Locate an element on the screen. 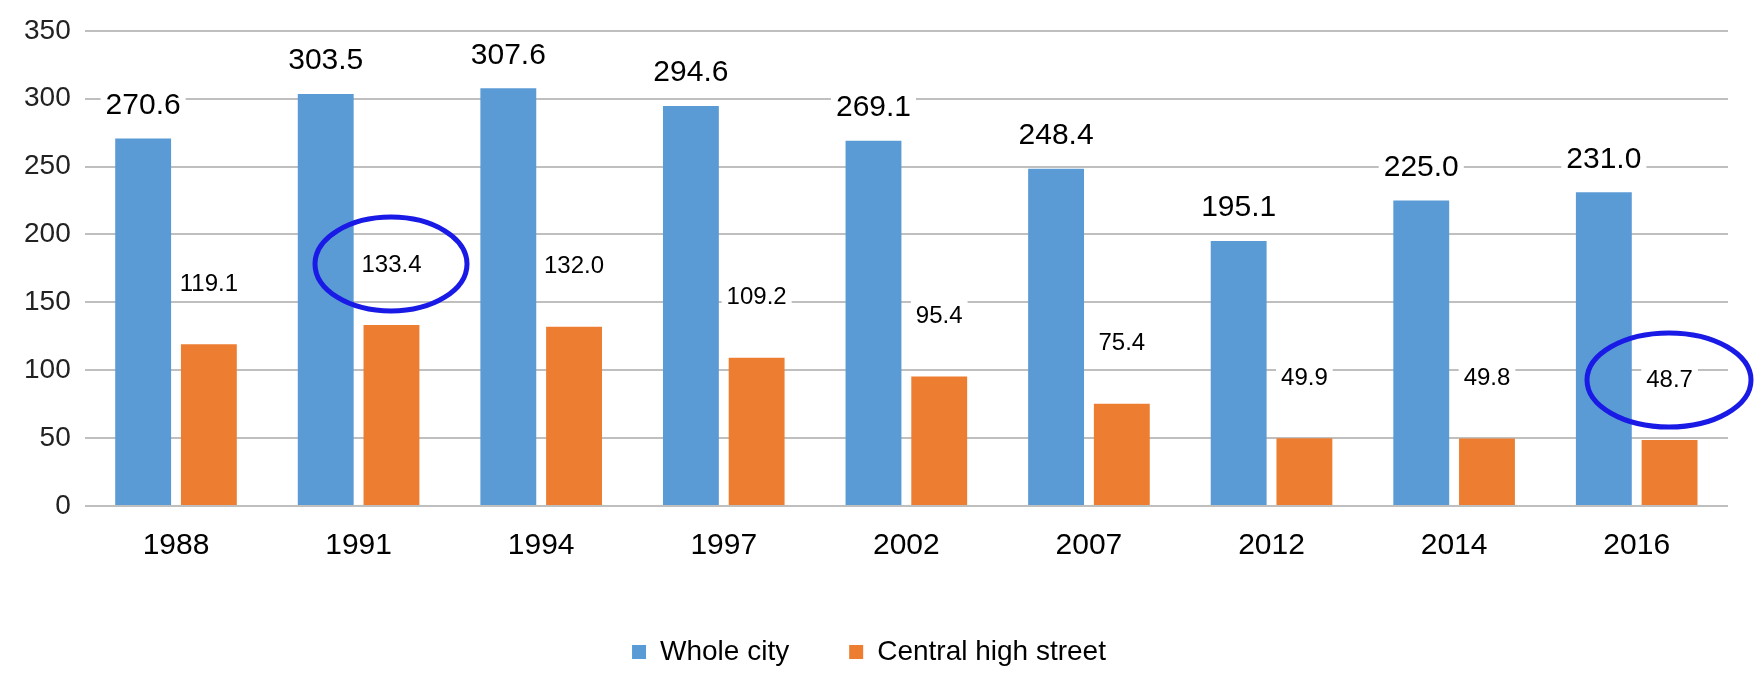  y-tick-label: 50 is located at coordinates (55, 436).